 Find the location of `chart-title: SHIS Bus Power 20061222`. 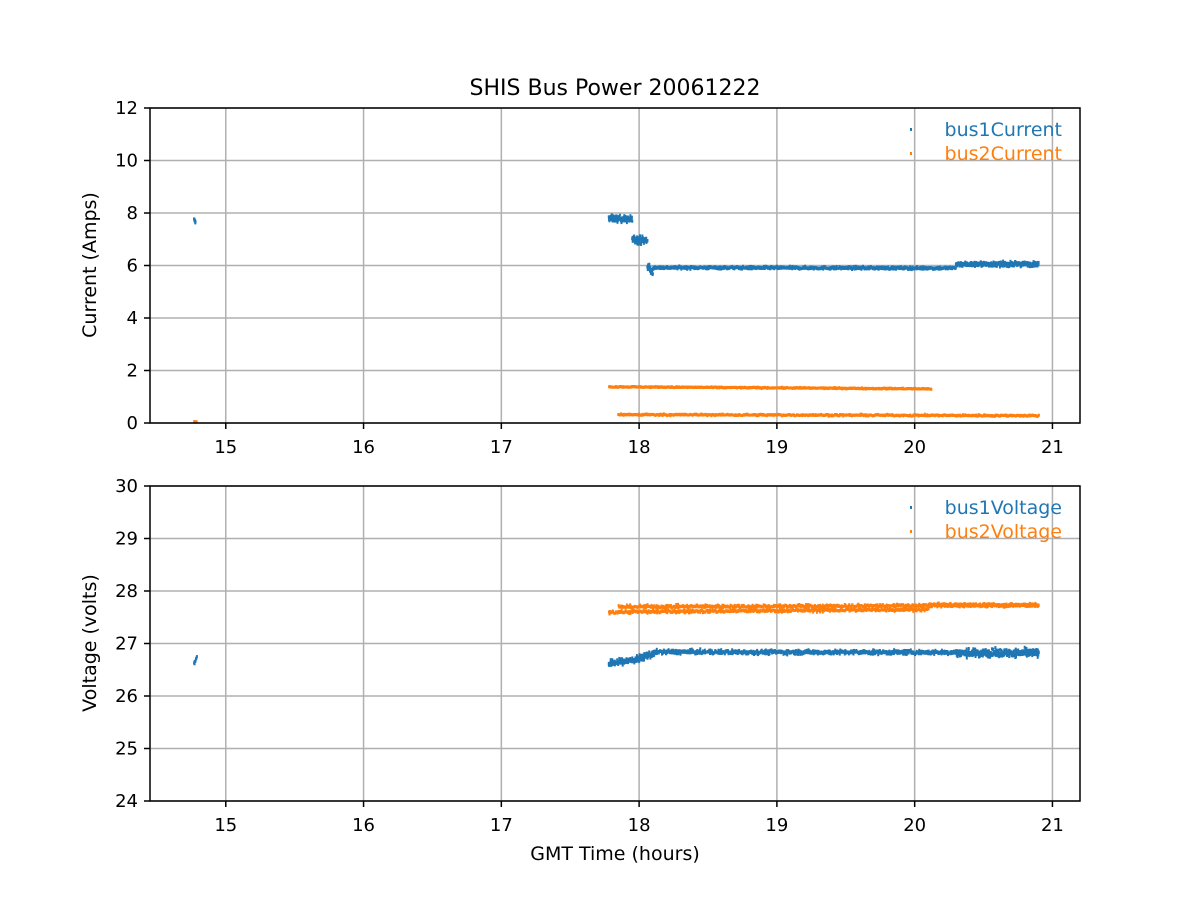

chart-title: SHIS Bus Power 20061222 is located at coordinates (615, 88).